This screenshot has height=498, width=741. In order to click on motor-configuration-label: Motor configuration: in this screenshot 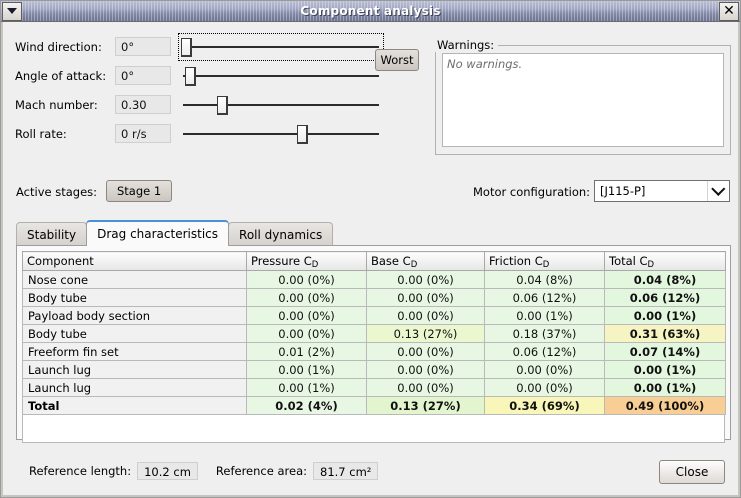, I will do `click(532, 192)`.